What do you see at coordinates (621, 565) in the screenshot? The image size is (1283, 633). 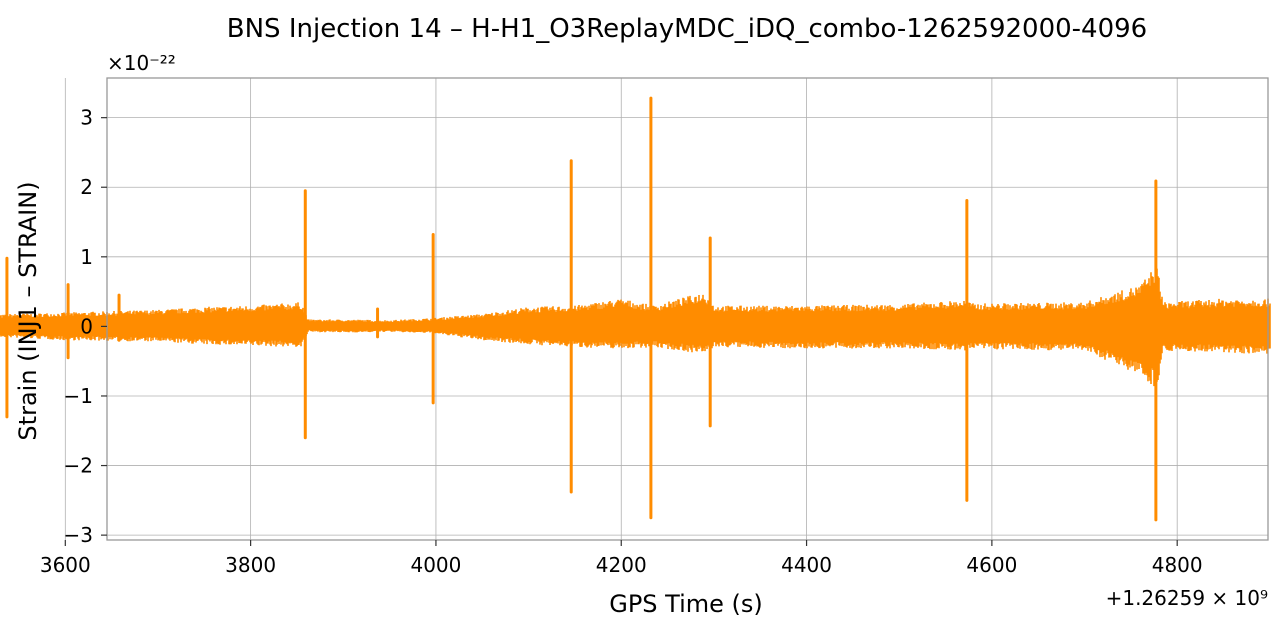 I see `x-tick-label: 4200` at bounding box center [621, 565].